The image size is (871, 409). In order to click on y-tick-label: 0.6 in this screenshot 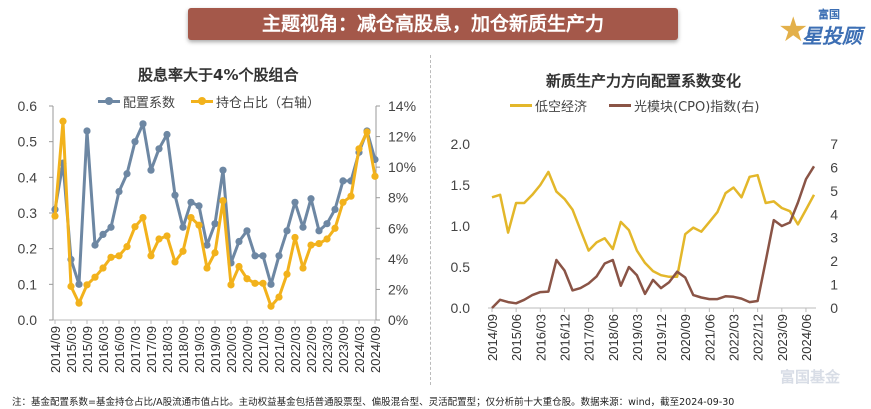, I will do `click(28, 106)`.